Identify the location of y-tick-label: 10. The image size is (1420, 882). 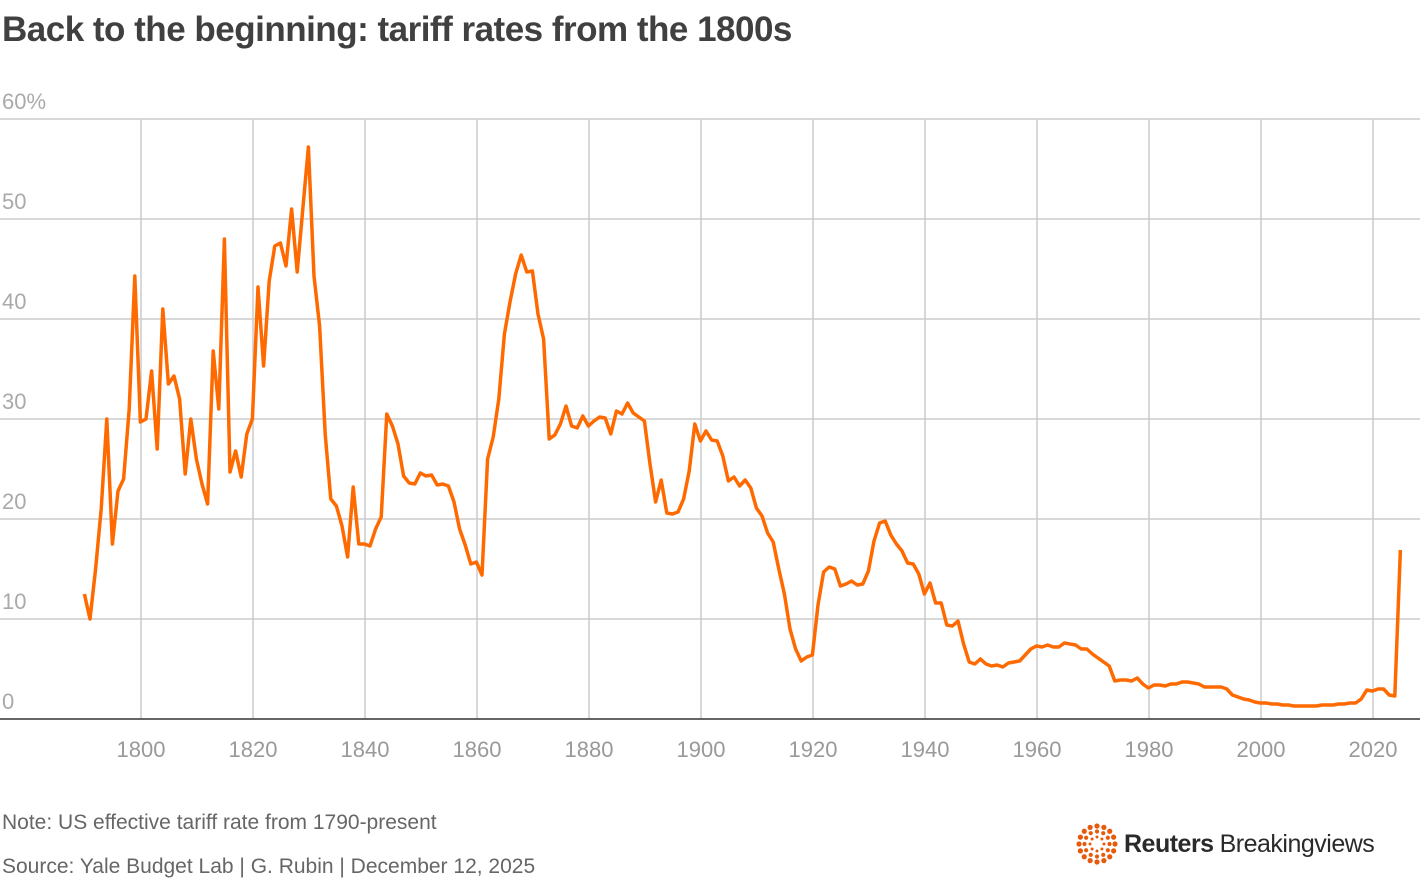
(14, 601).